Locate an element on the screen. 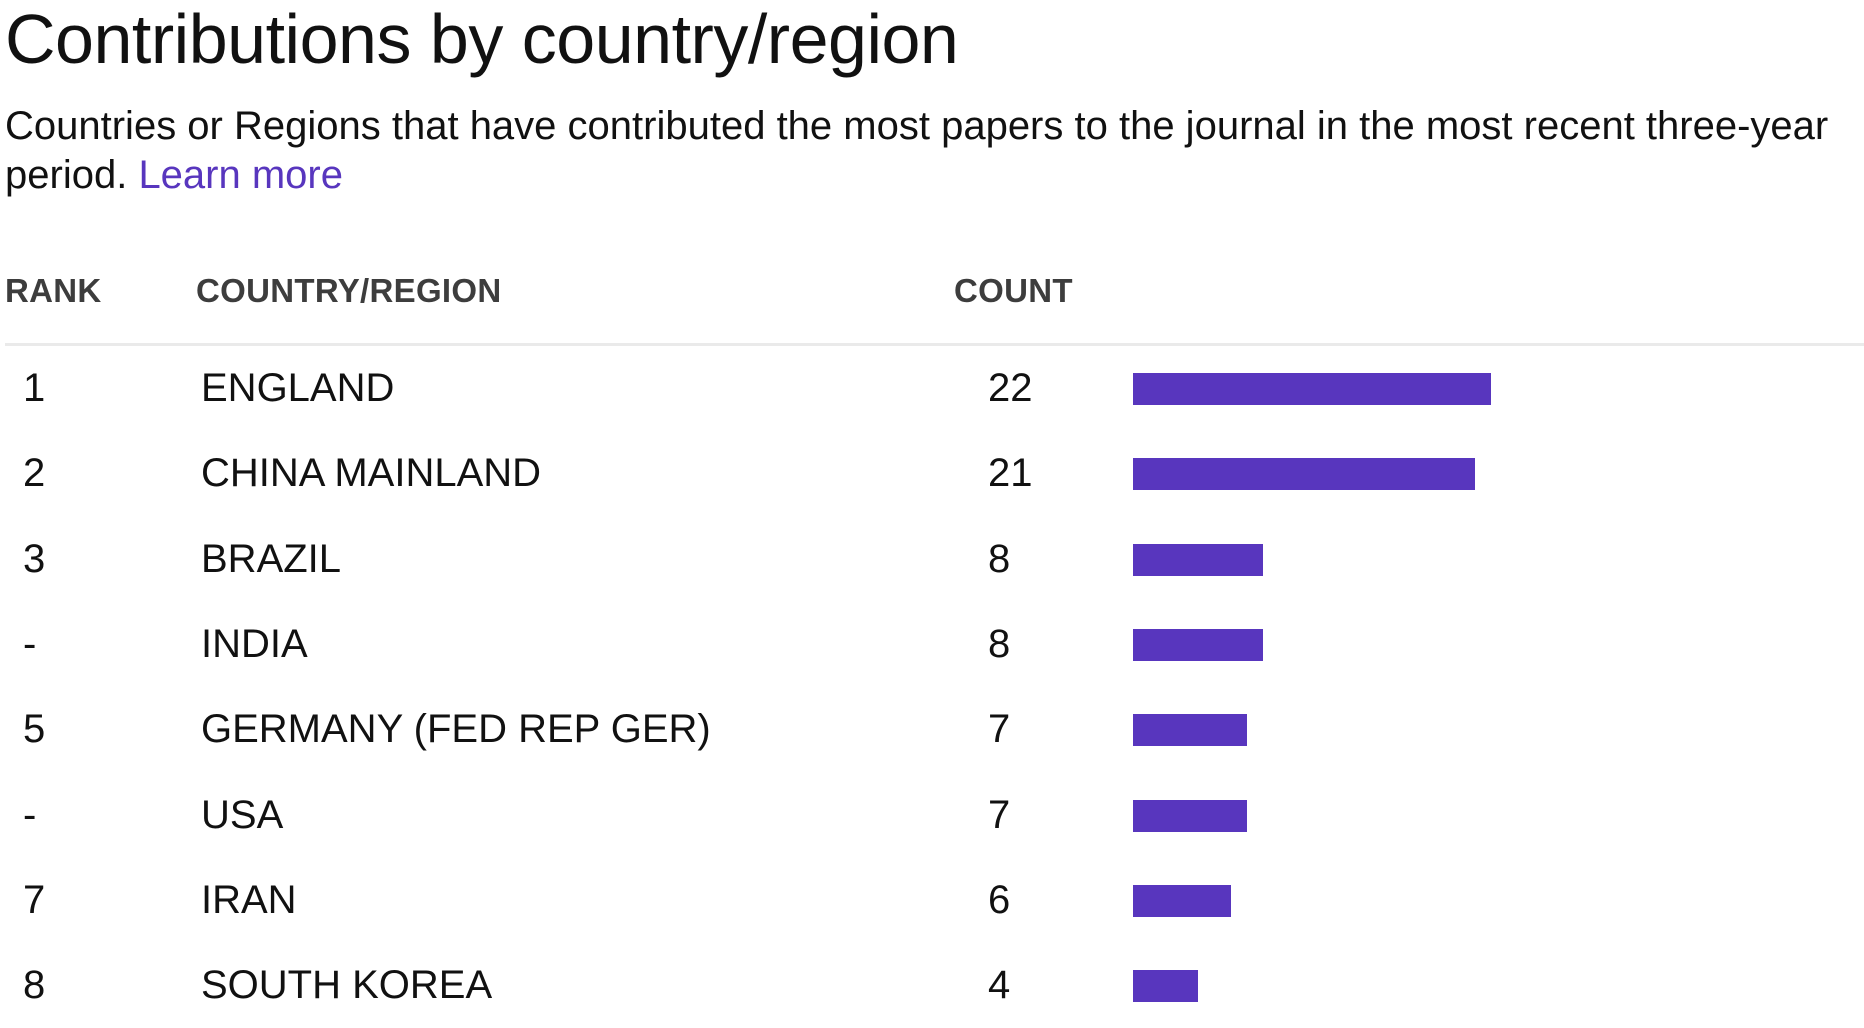  rank-cell: 5 is located at coordinates (34, 729).